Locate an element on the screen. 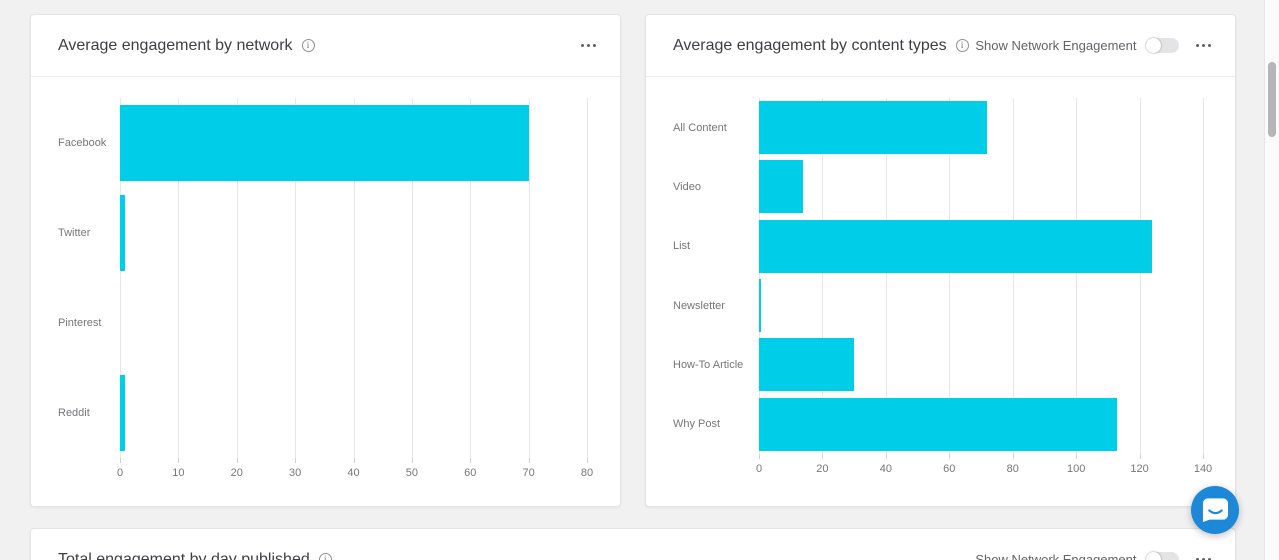  card-title: Total engagement by day published is located at coordinates (184, 555).